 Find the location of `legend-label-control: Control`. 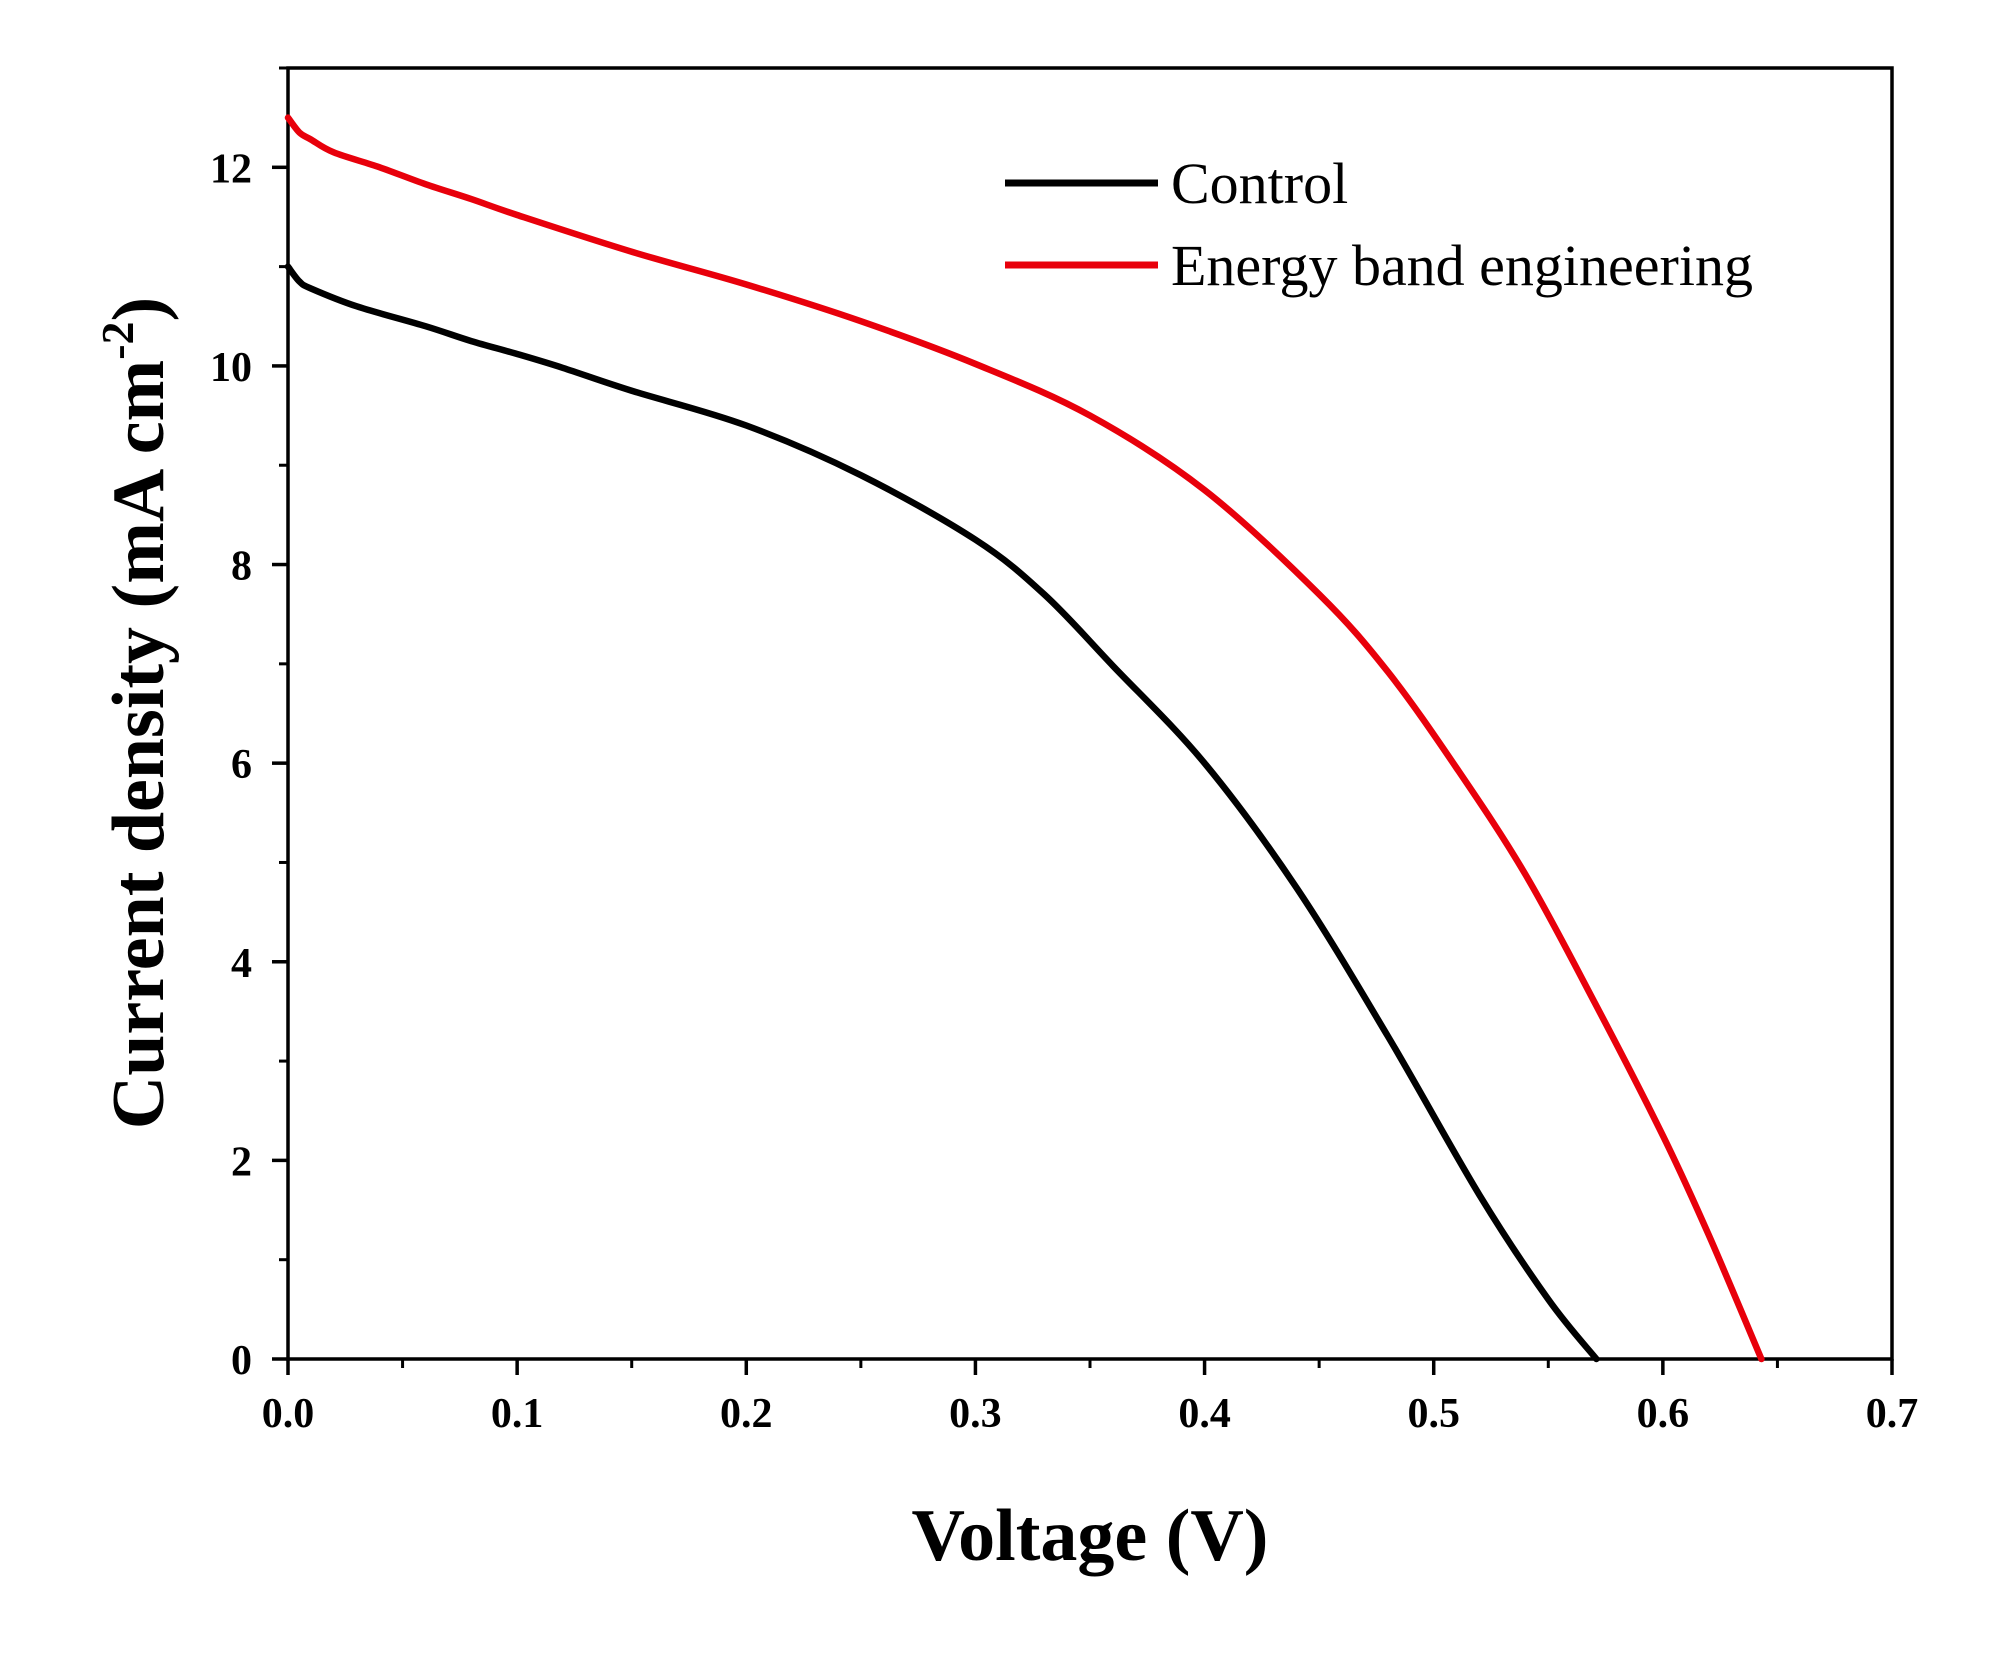

legend-label-control: Control is located at coordinates (1259, 183).